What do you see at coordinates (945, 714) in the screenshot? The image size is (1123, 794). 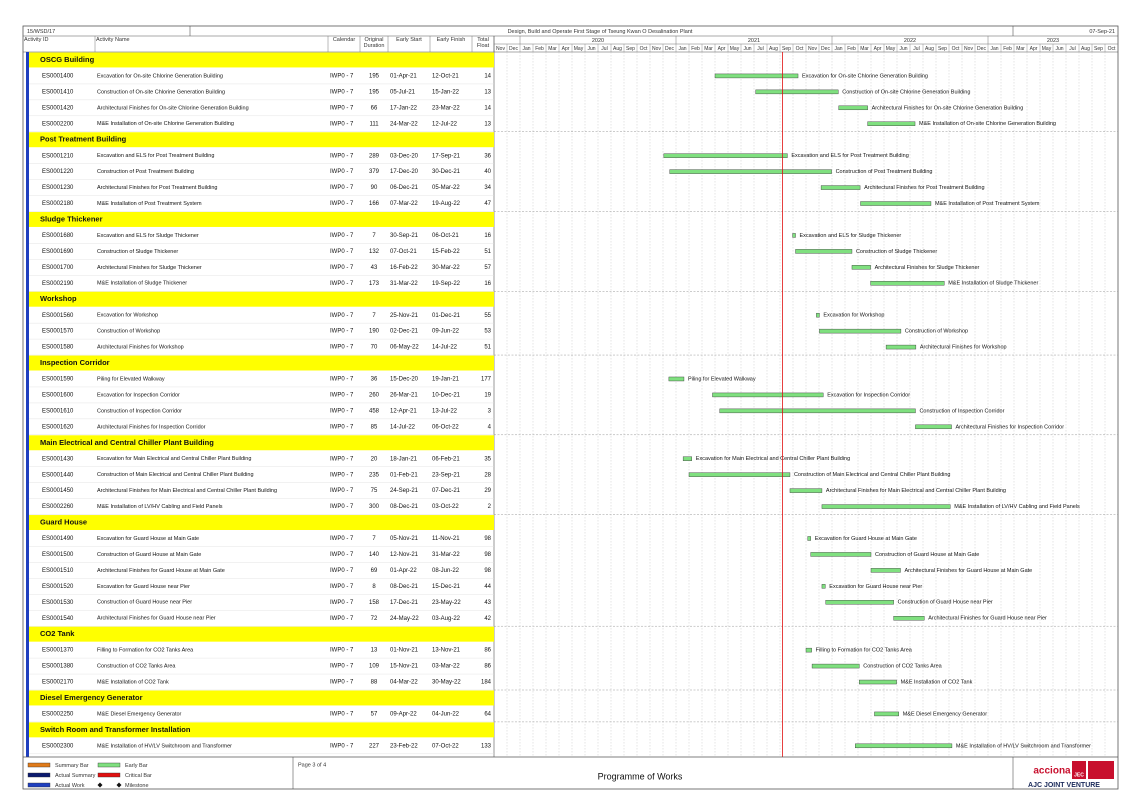 I see `bar-label: M&E Diesel Emergency Generator` at bounding box center [945, 714].